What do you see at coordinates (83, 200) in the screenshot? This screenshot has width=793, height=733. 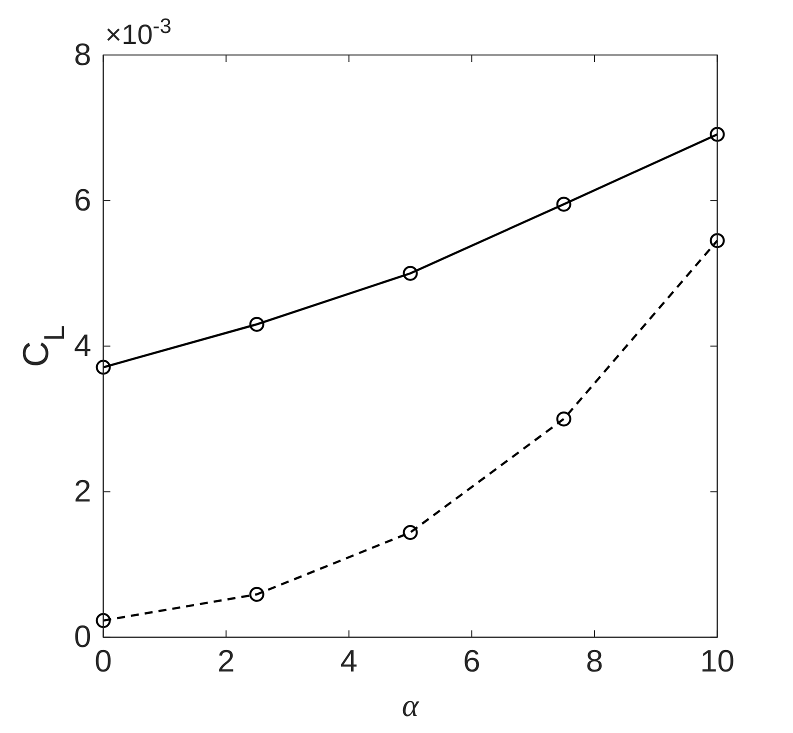 I see `y-tick-label: 6` at bounding box center [83, 200].